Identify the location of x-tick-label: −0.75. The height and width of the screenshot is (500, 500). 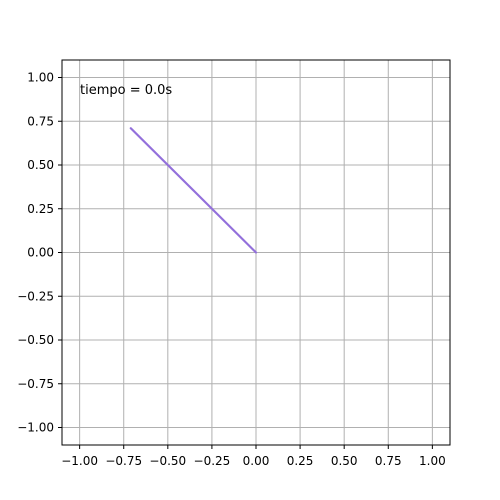
(123, 461).